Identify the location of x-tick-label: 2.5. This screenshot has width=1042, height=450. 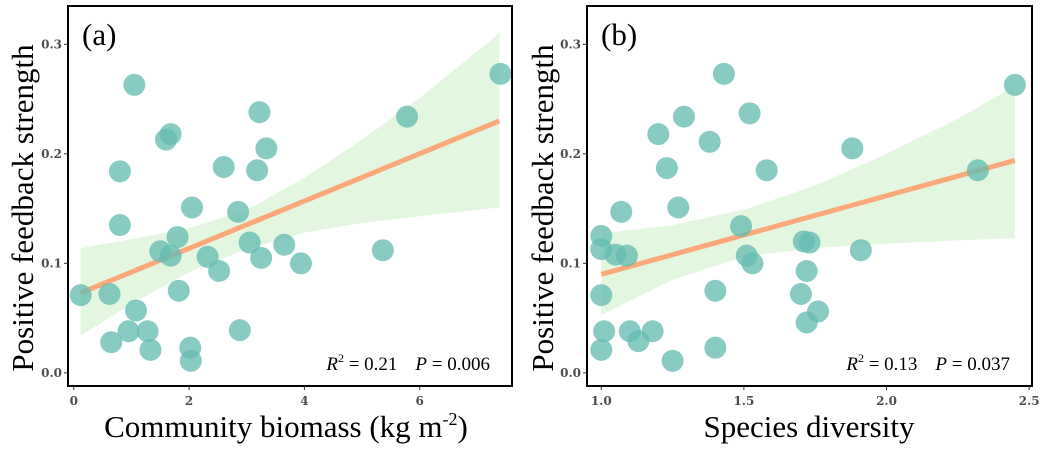
(1029, 401).